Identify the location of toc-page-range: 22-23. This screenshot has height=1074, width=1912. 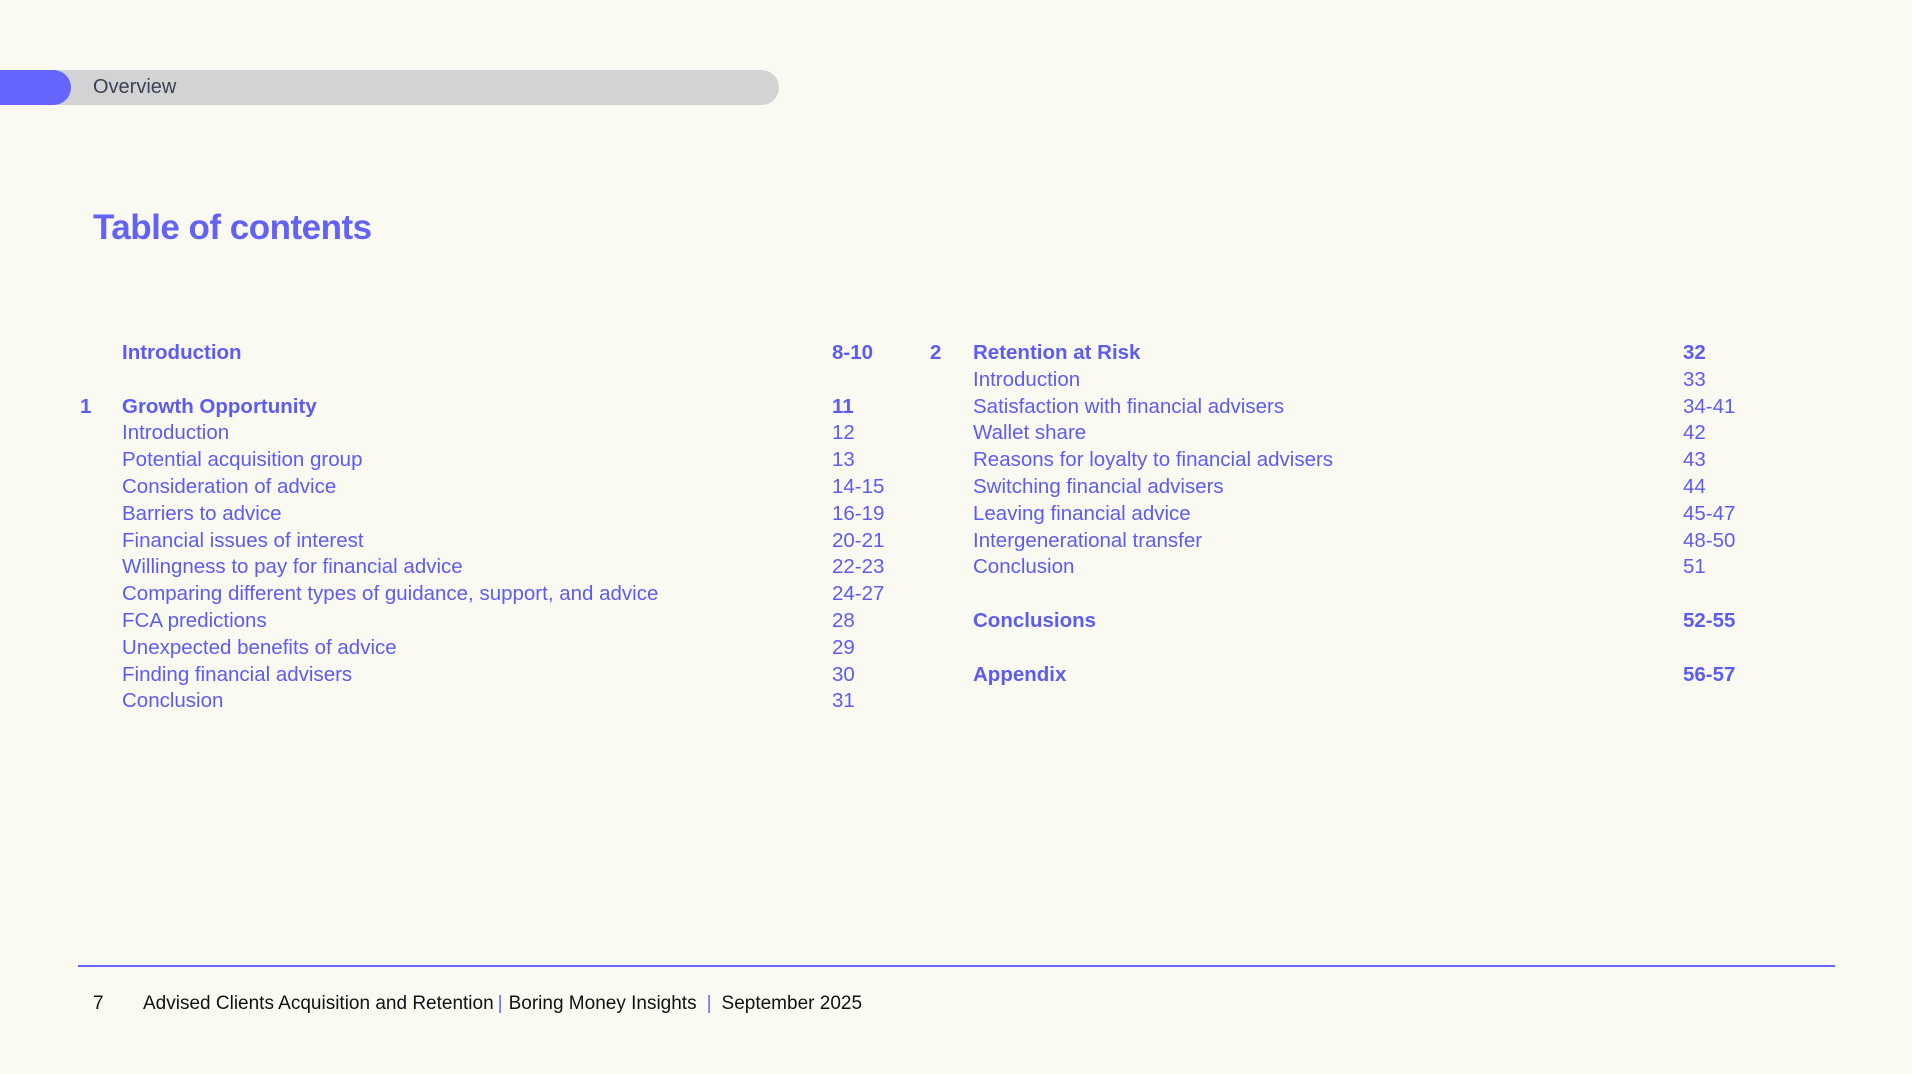
(858, 567).